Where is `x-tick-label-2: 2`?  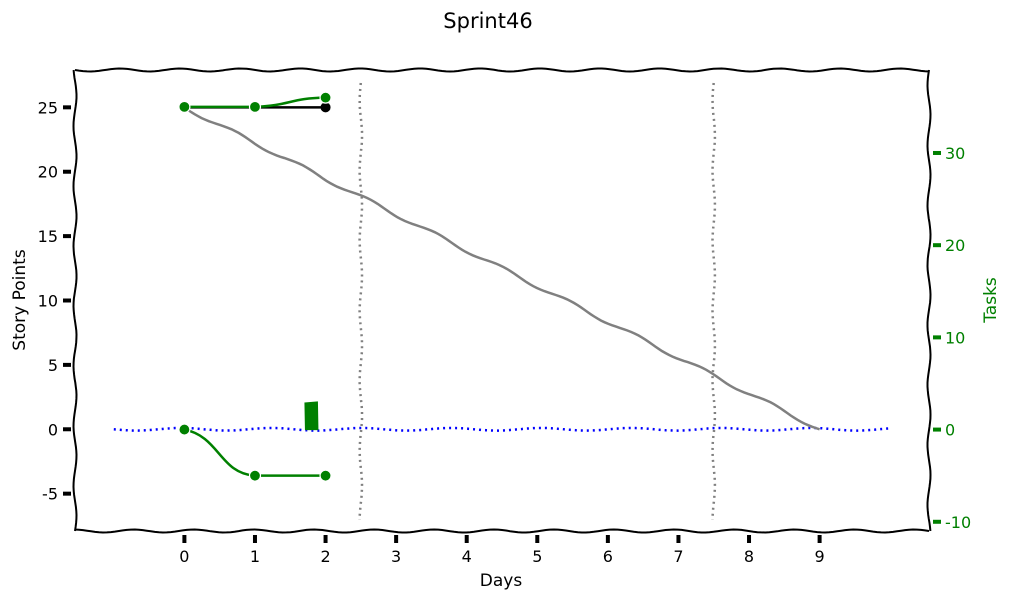 x-tick-label-2: 2 is located at coordinates (325, 556).